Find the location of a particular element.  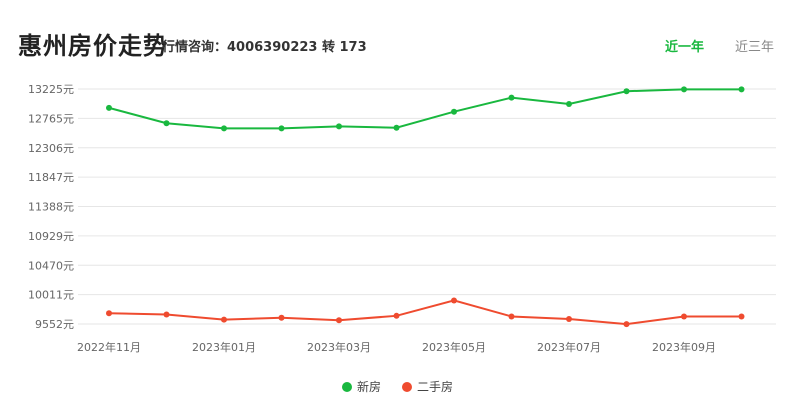

tab-one-year: 近一年 is located at coordinates (684, 47).